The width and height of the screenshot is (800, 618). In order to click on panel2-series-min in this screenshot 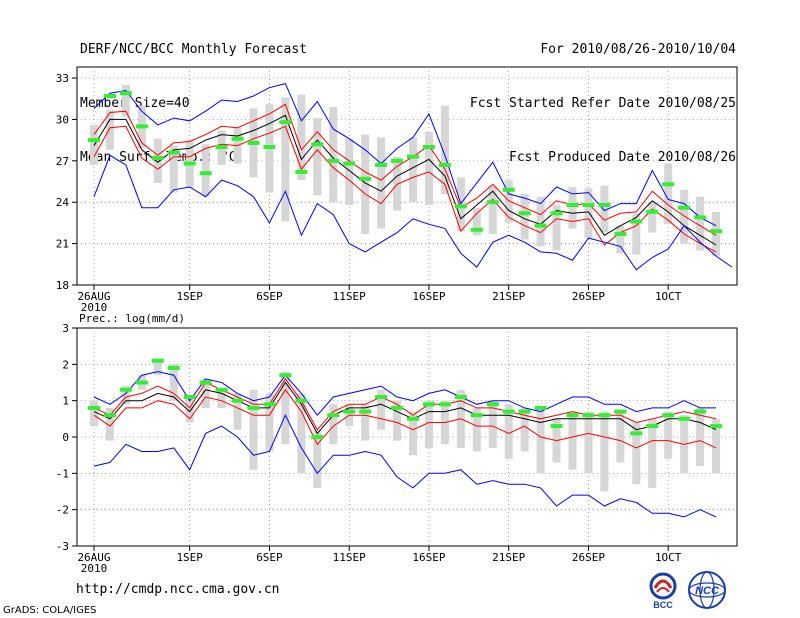, I will do `click(405, 466)`.